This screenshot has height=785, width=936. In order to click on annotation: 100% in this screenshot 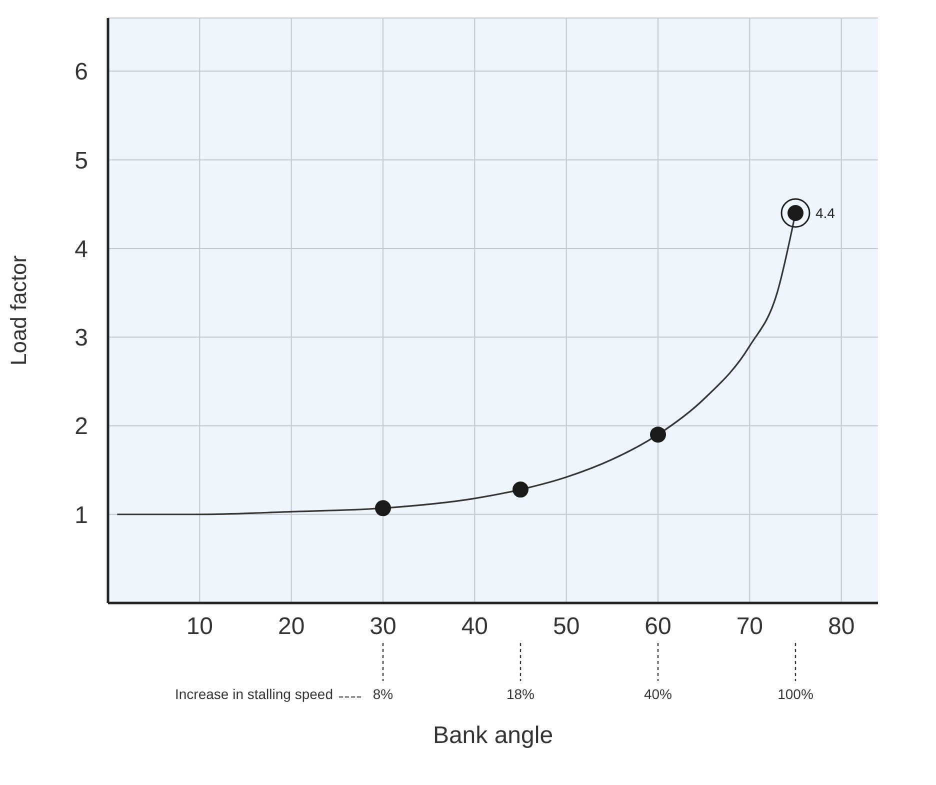, I will do `click(796, 694)`.